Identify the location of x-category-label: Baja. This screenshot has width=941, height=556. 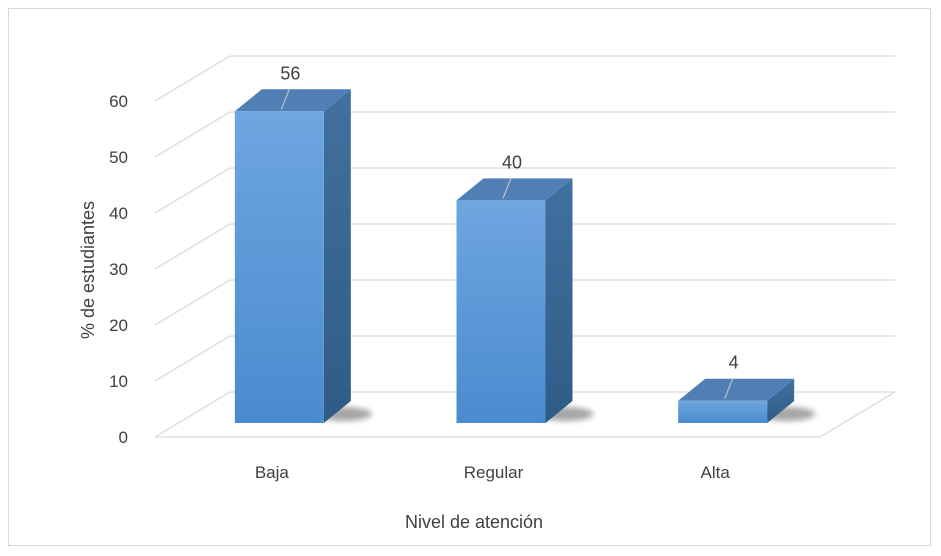
(272, 472).